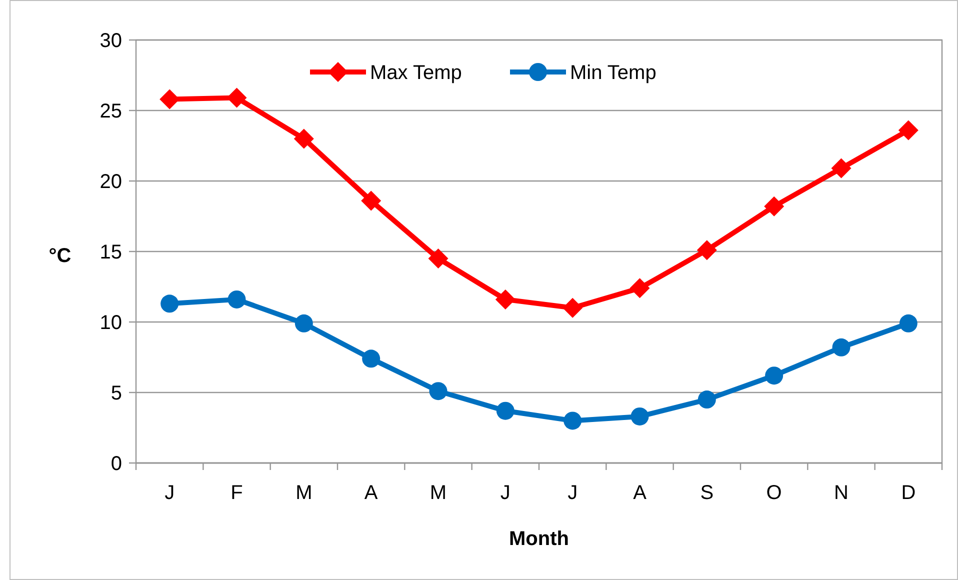 This screenshot has height=580, width=958. I want to click on x-tick-label: O, so click(774, 493).